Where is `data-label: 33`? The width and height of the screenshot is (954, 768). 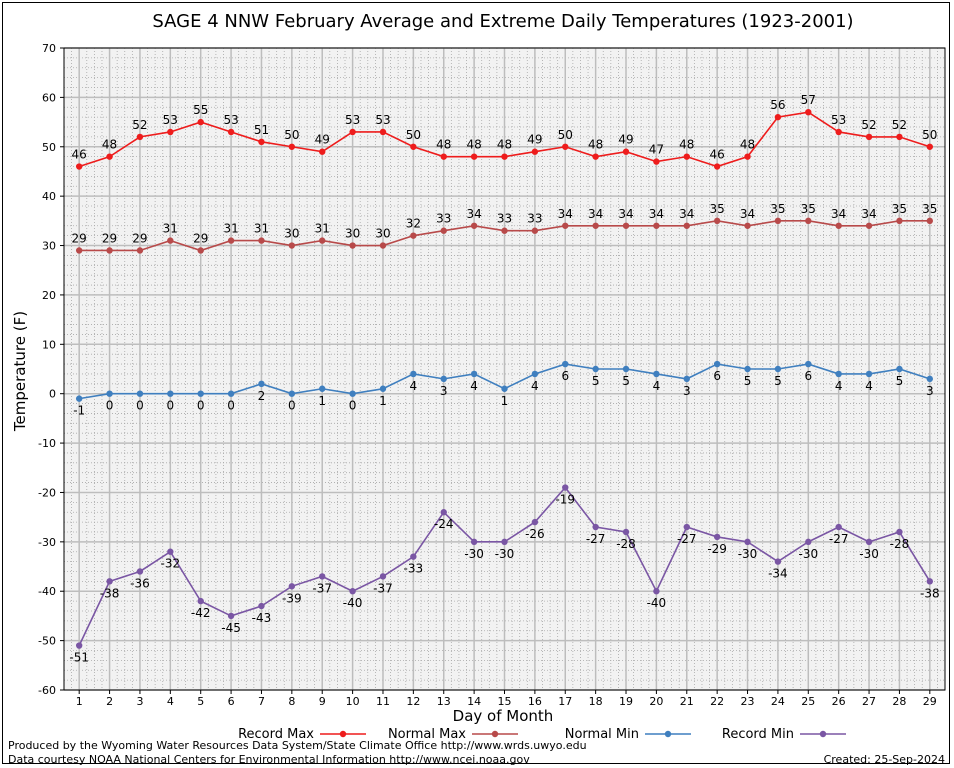 data-label: 33 is located at coordinates (443, 219).